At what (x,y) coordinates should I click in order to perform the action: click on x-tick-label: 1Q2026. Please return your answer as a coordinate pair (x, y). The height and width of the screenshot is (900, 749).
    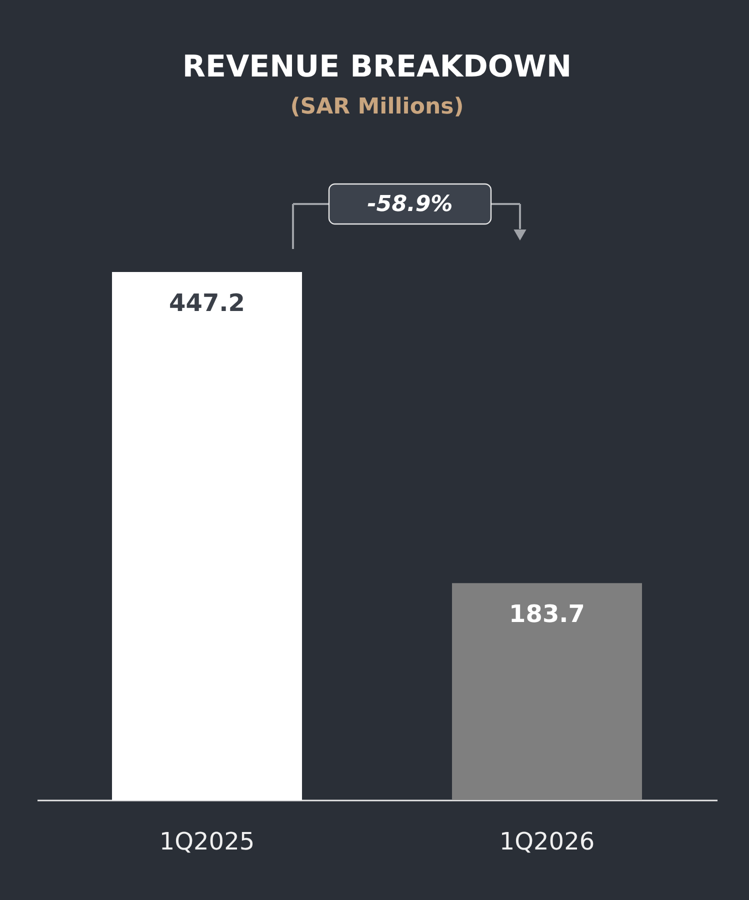
    Looking at the image, I should click on (547, 842).